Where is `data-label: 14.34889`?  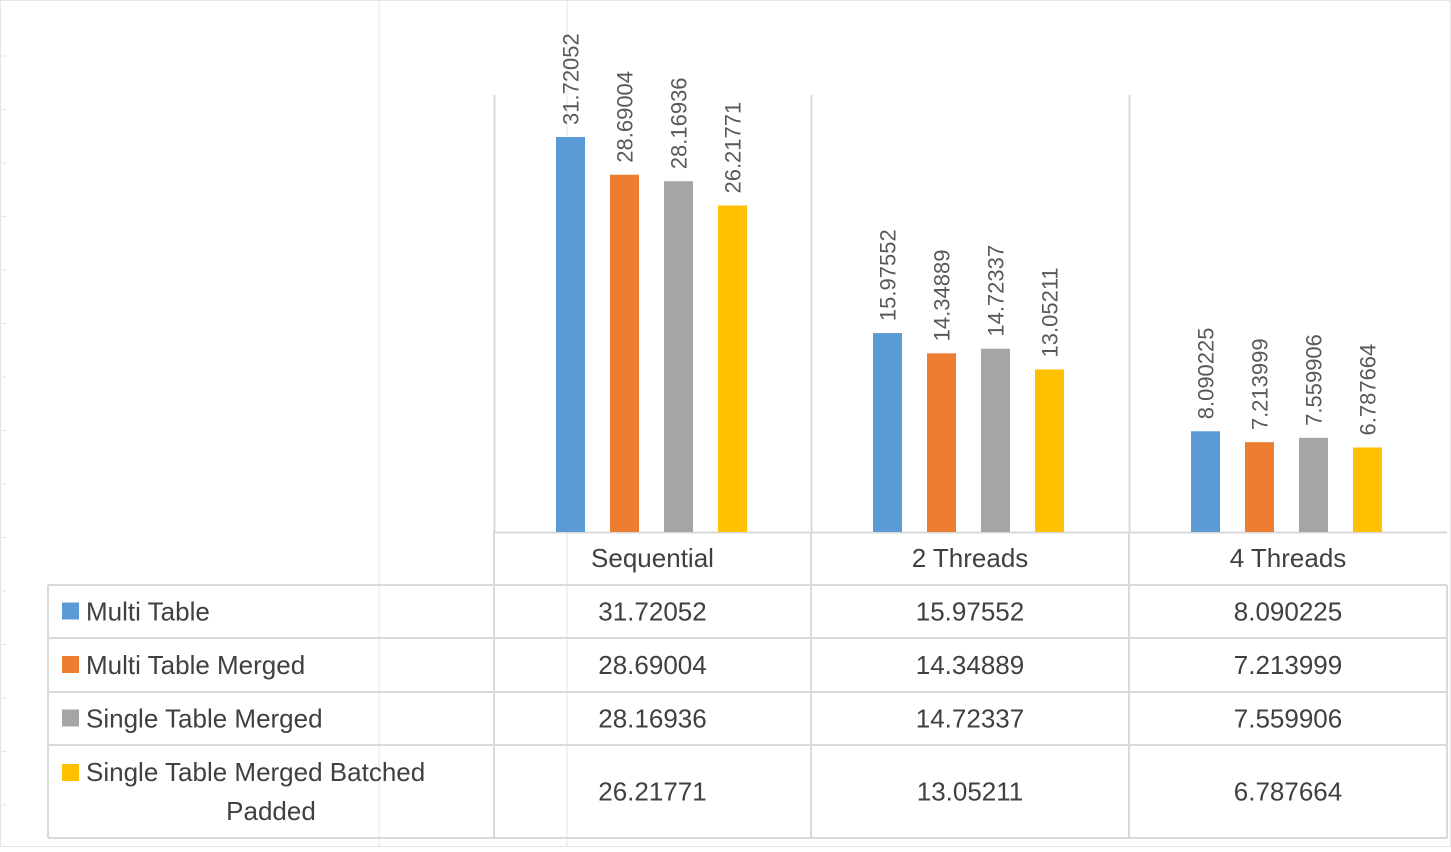 data-label: 14.34889 is located at coordinates (942, 296).